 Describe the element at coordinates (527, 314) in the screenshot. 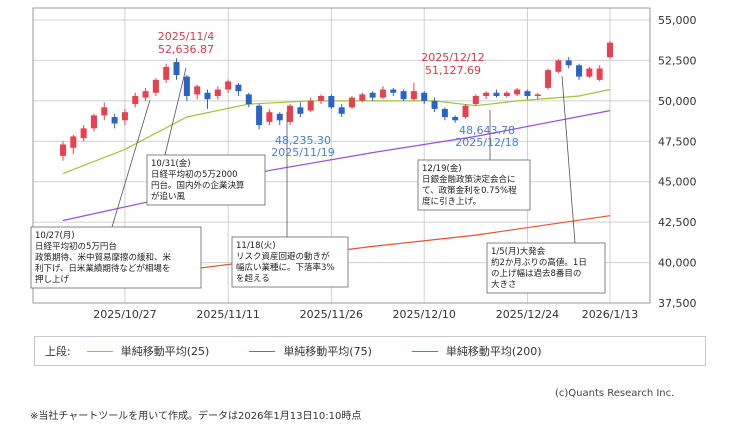

I see `x-tick-label: 2025/12/24` at that location.